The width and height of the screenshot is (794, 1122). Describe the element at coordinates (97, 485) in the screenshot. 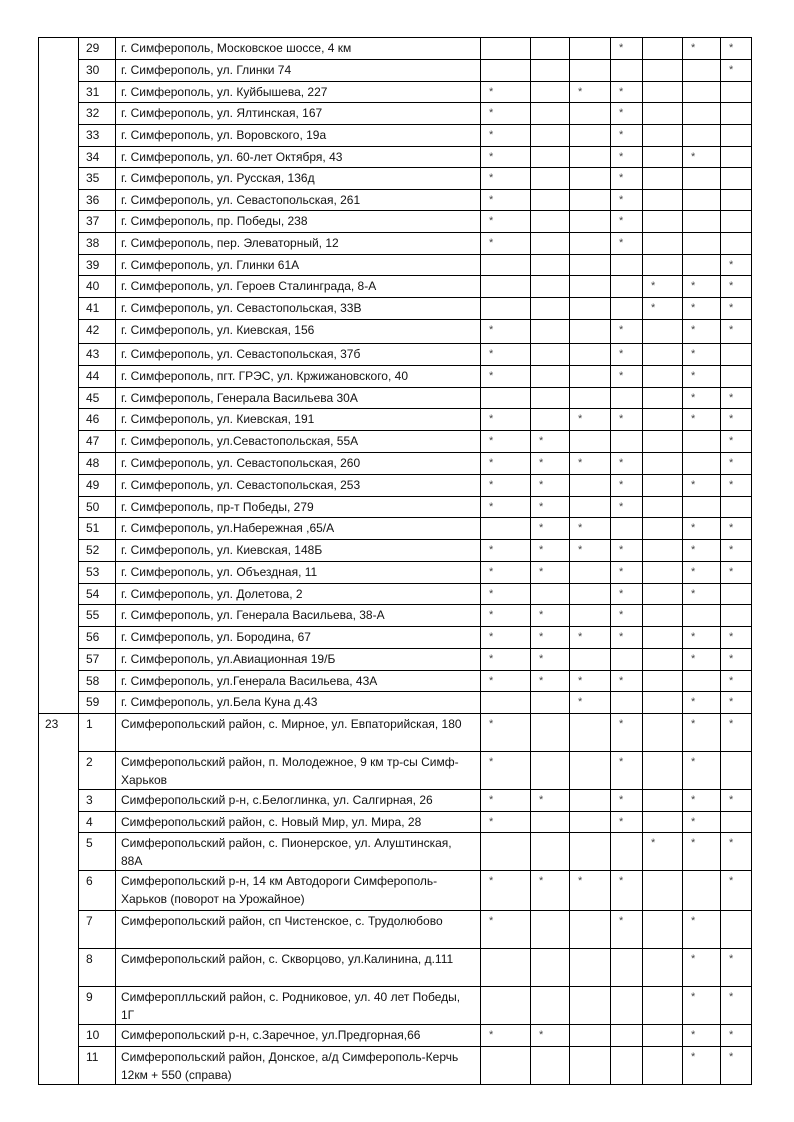

I see `row-number-cell: 49` at that location.